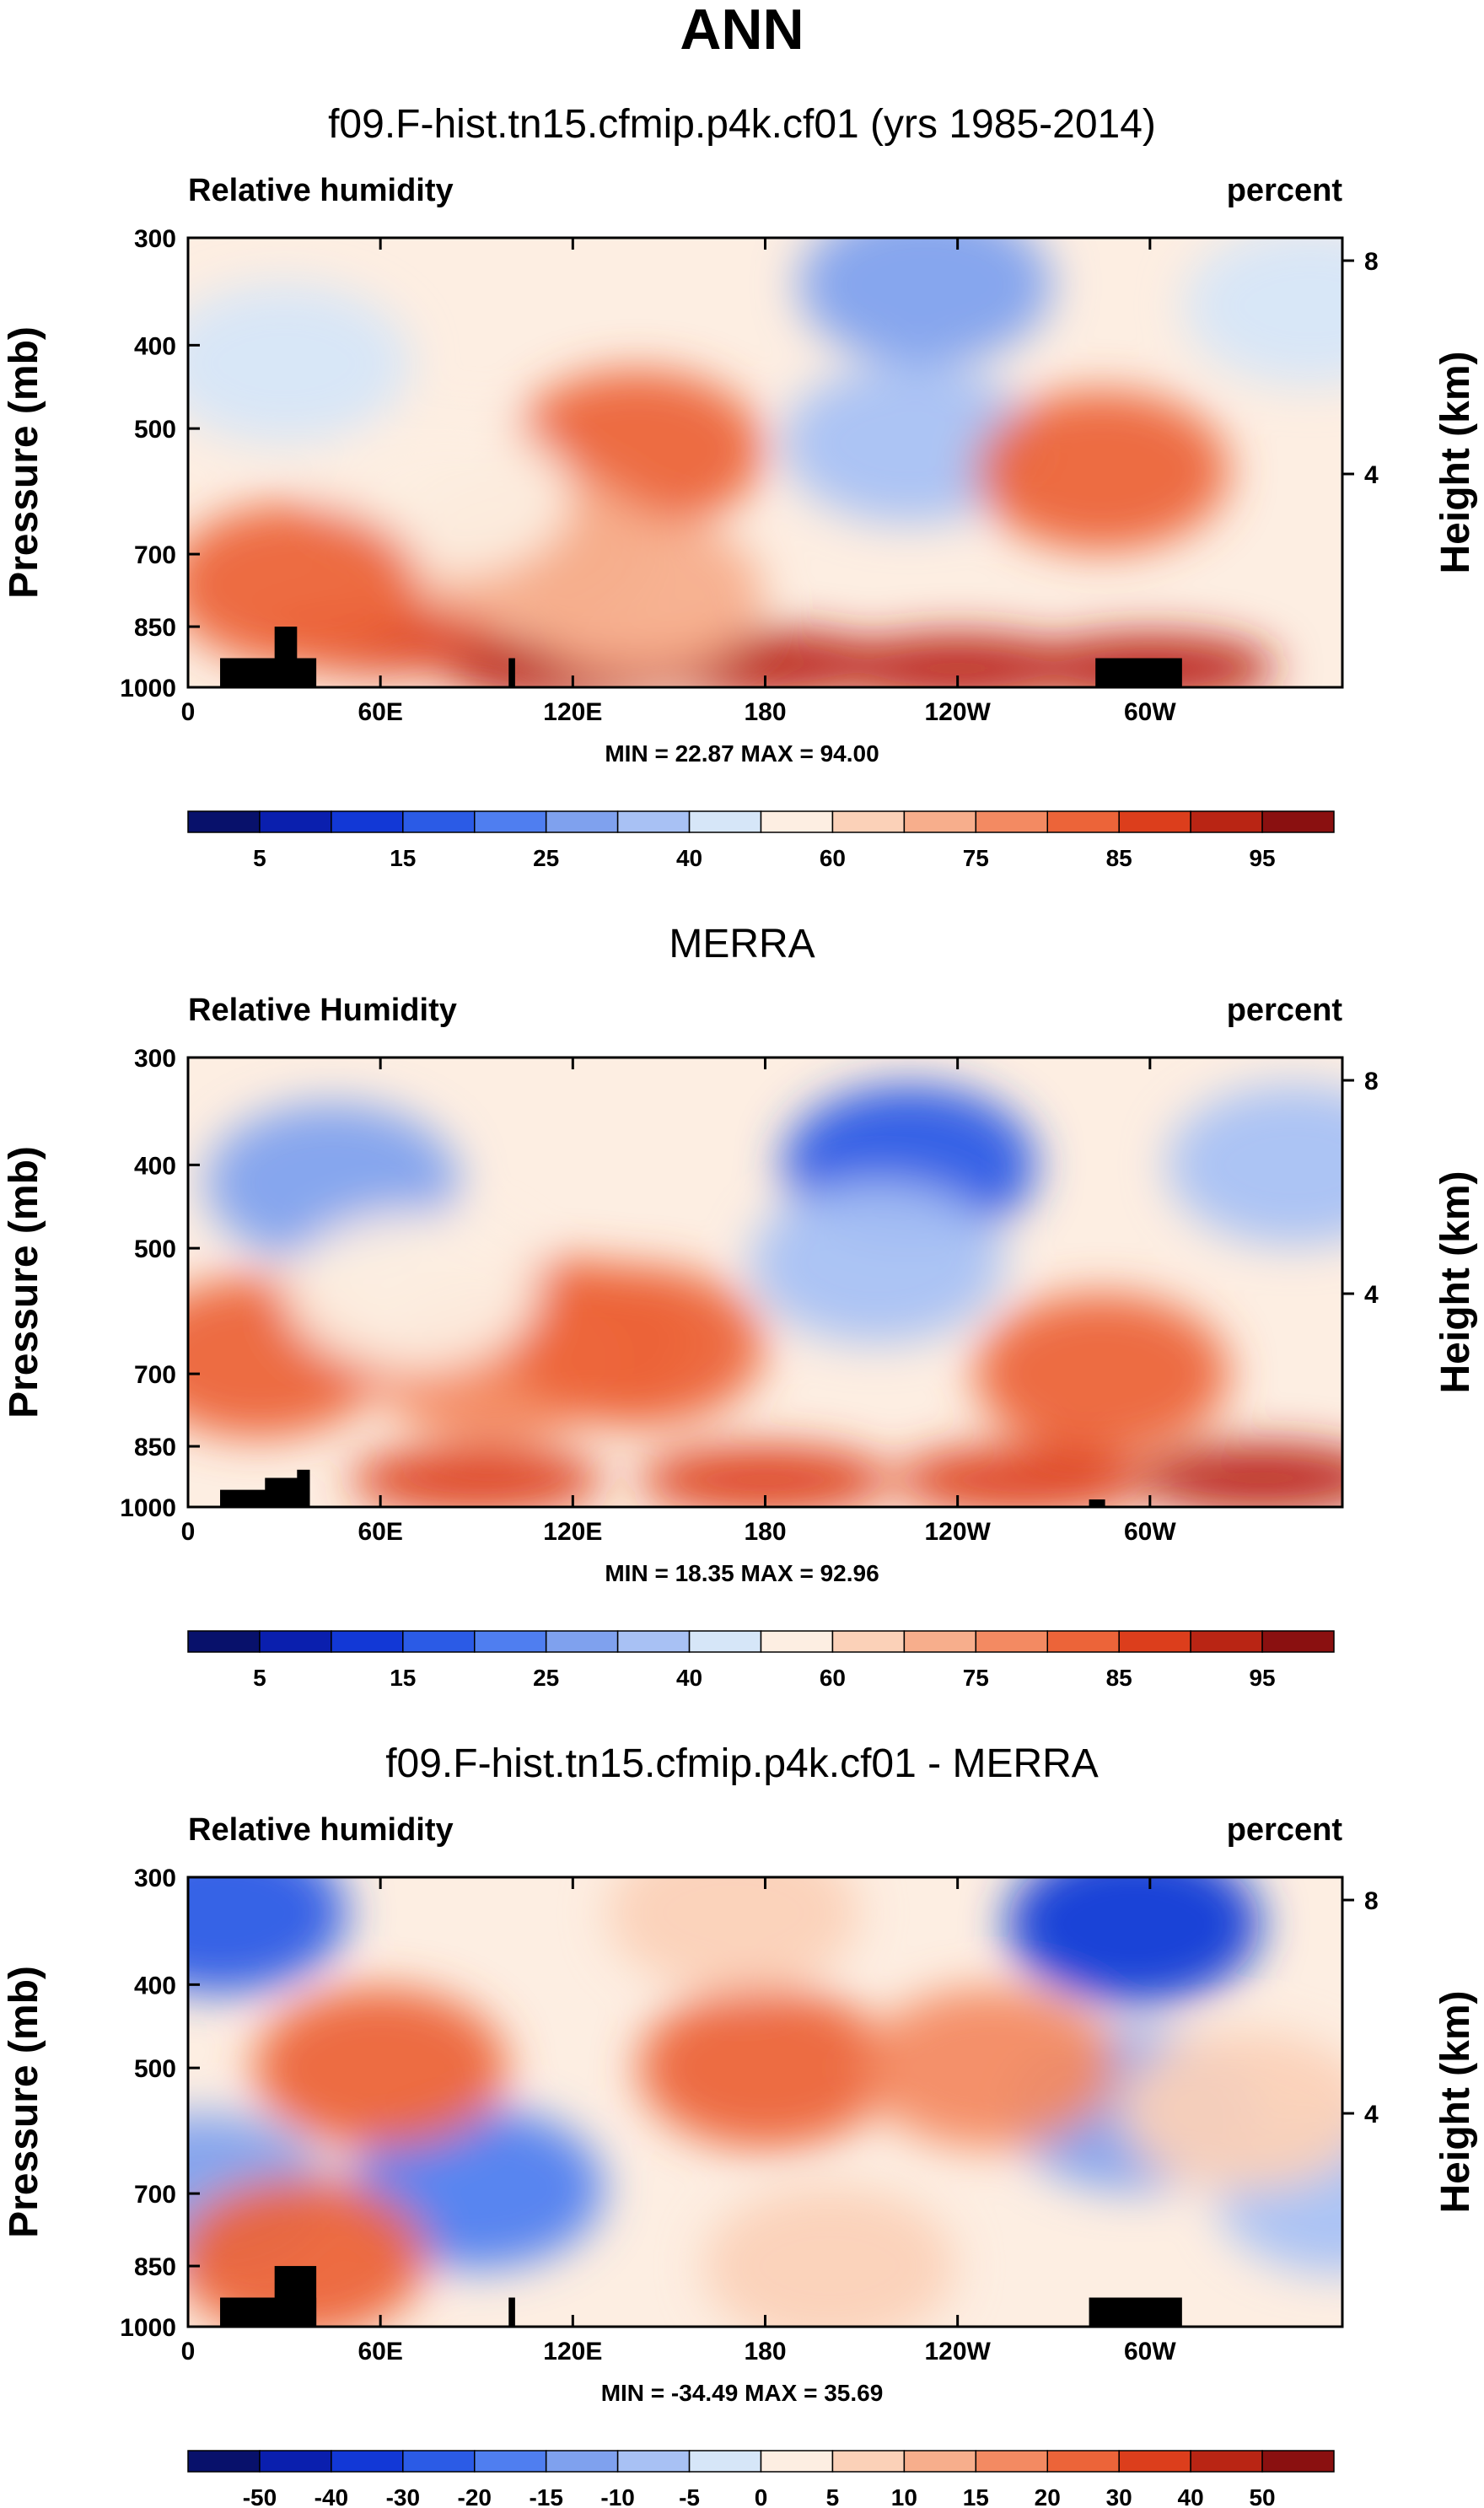  What do you see at coordinates (1119, 2496) in the screenshot?
I see `colorbar-label: 30` at bounding box center [1119, 2496].